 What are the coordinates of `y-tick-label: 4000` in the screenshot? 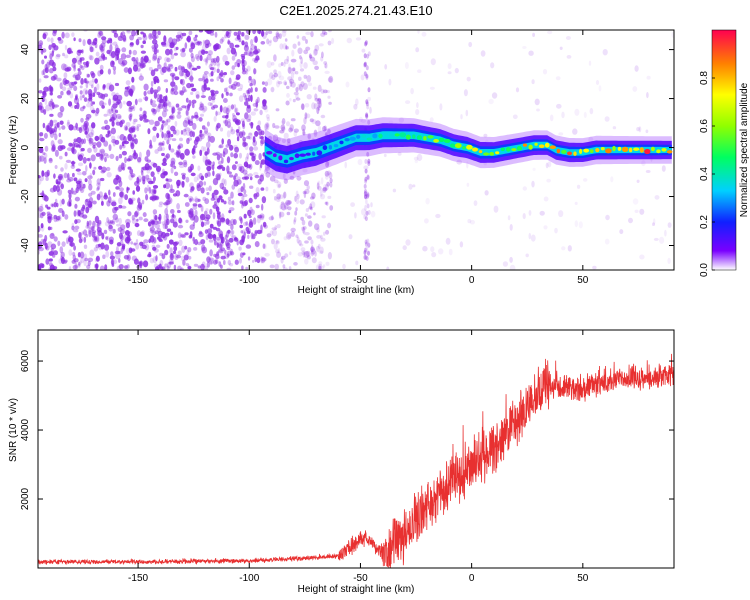 It's located at (25, 429).